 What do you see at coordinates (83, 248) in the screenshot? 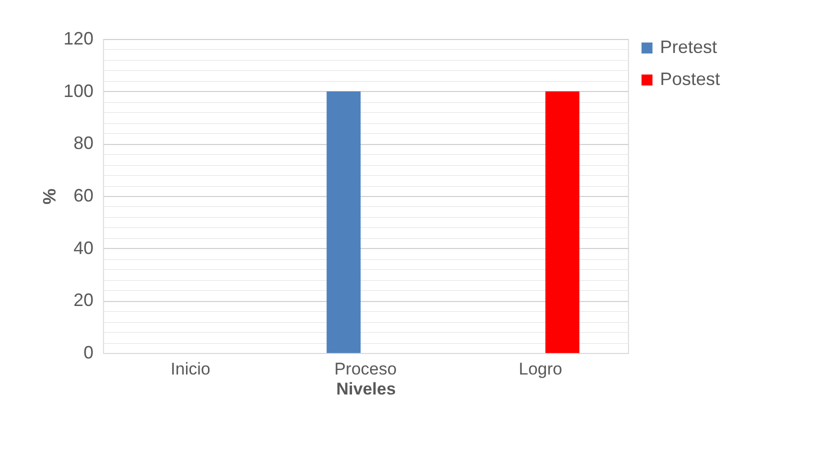
I see `y-tick-label: 40` at bounding box center [83, 248].